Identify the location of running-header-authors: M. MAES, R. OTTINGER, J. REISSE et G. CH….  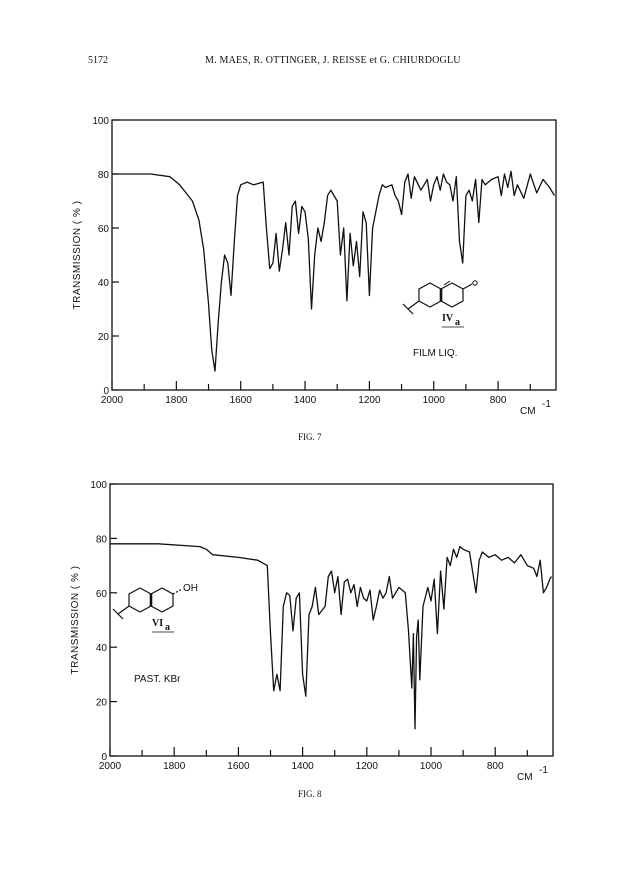
(333, 60).